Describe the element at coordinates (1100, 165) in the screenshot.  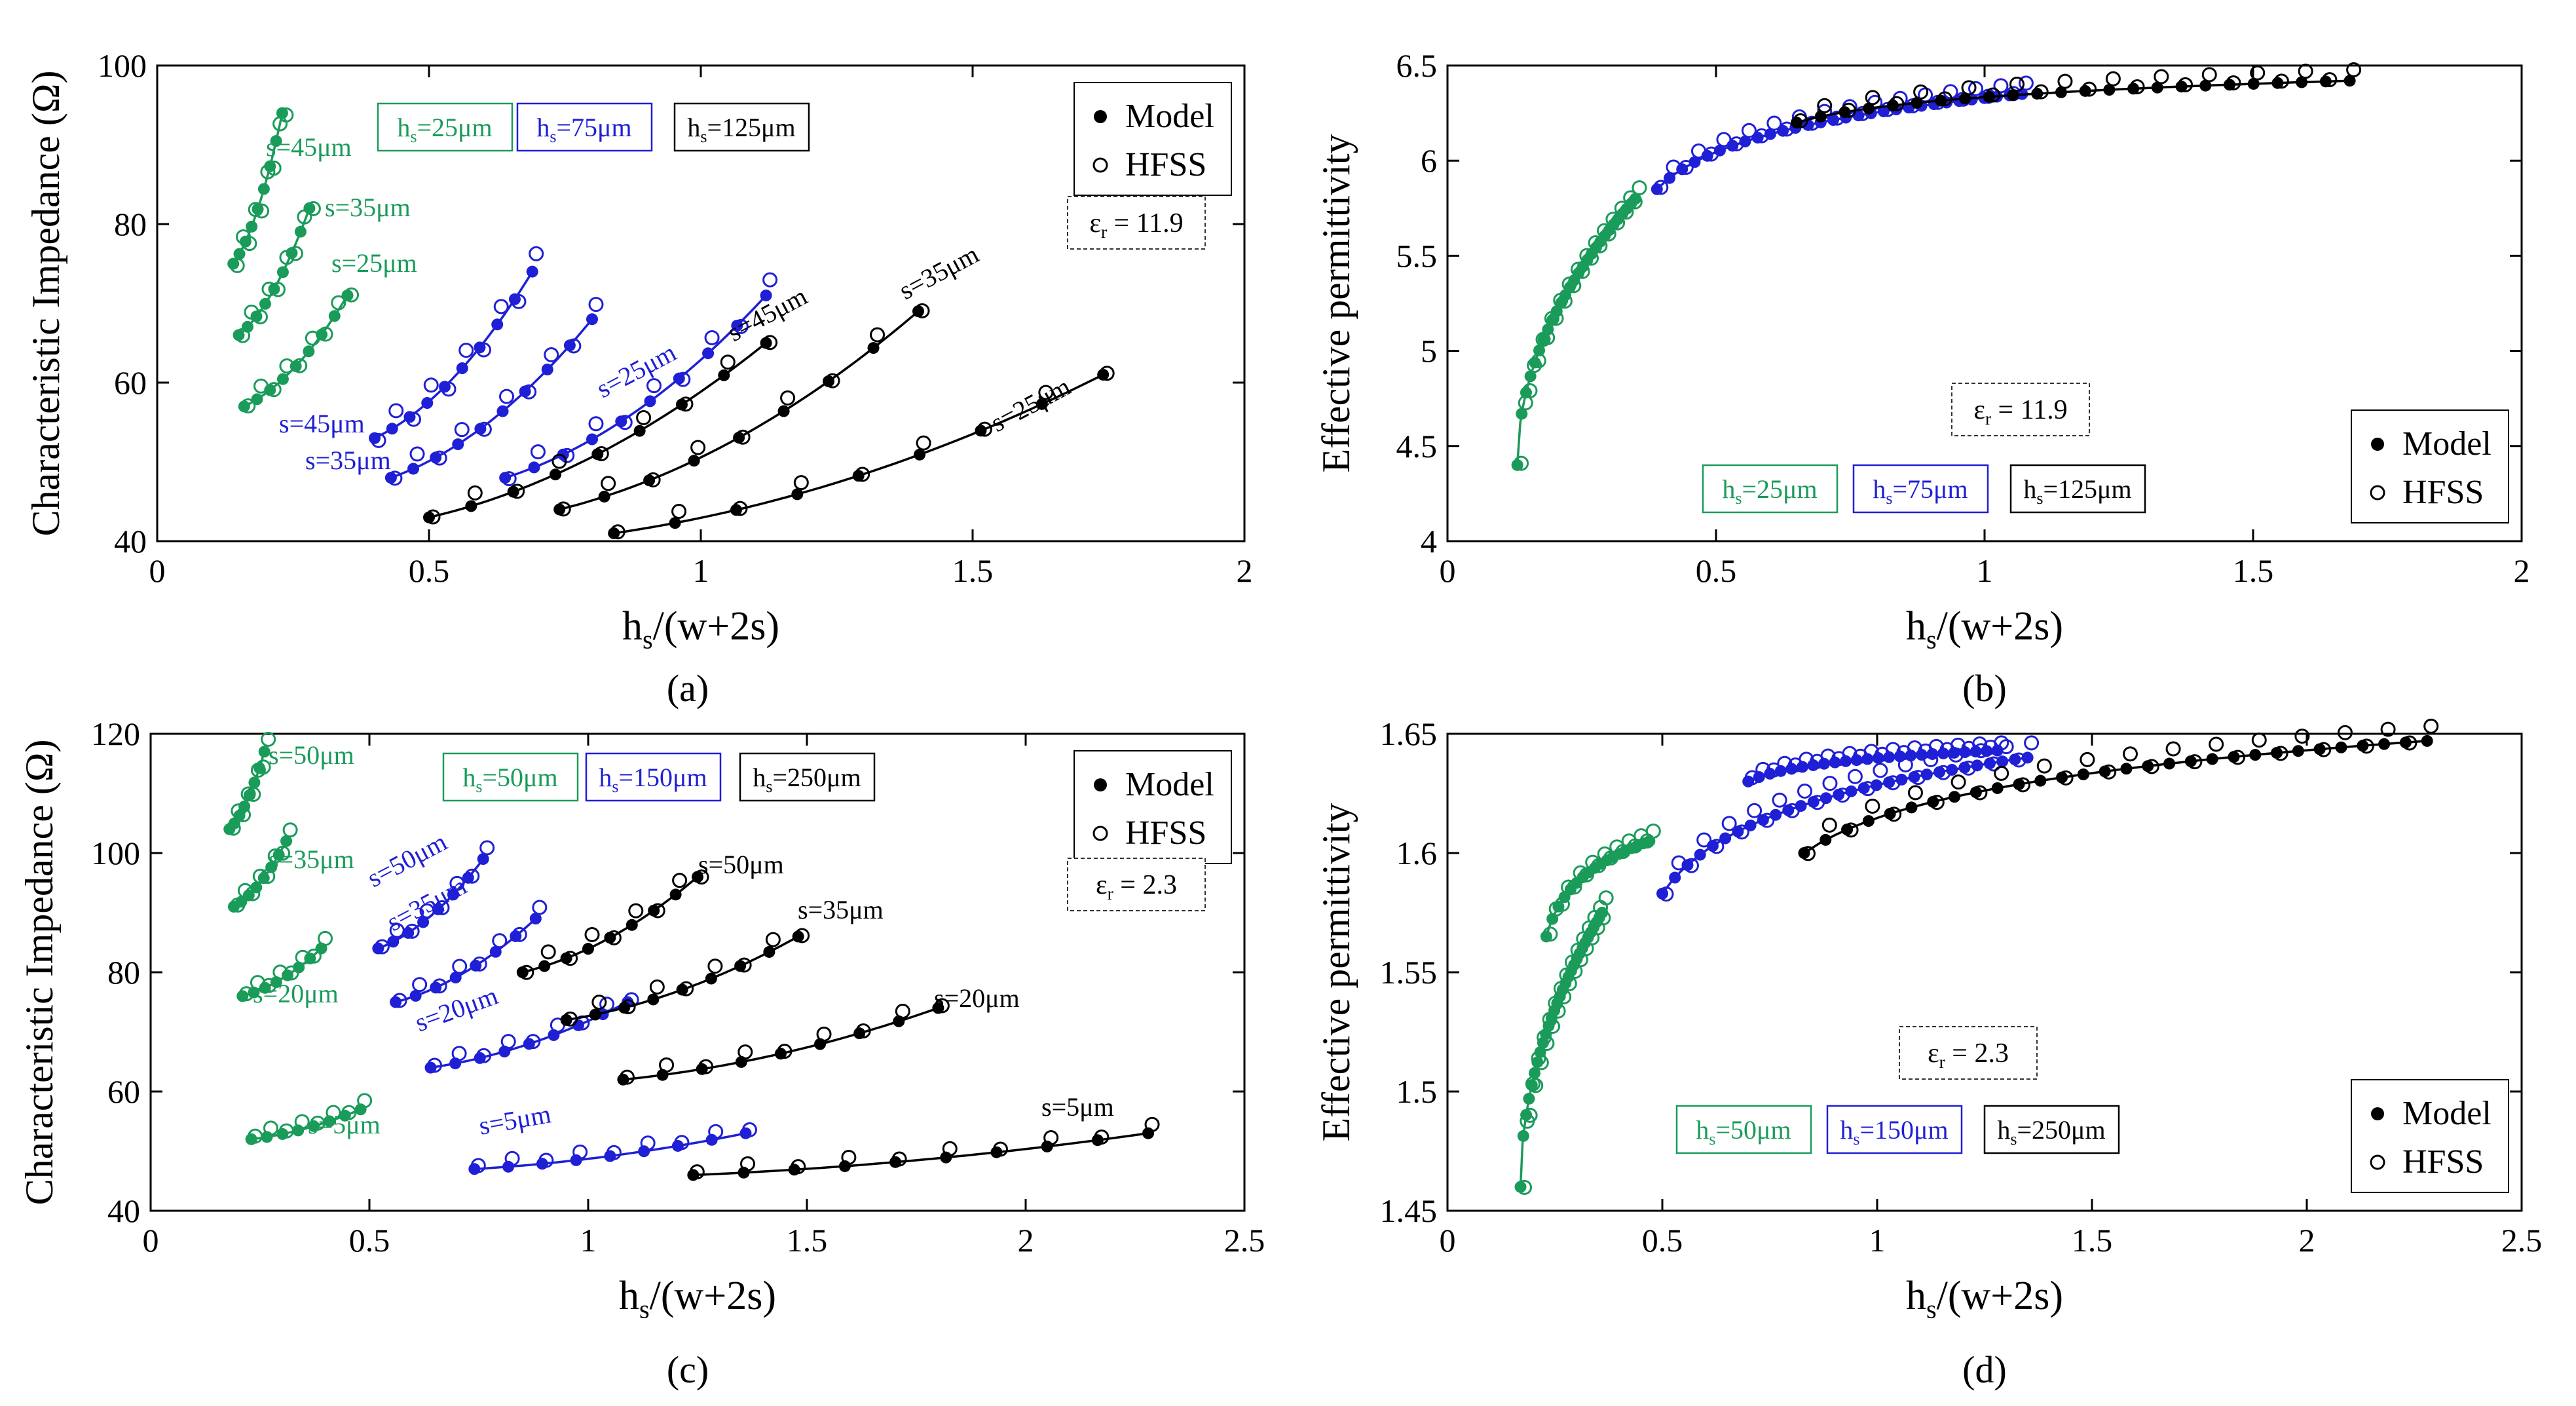
I see `legend-hfss-marker` at that location.